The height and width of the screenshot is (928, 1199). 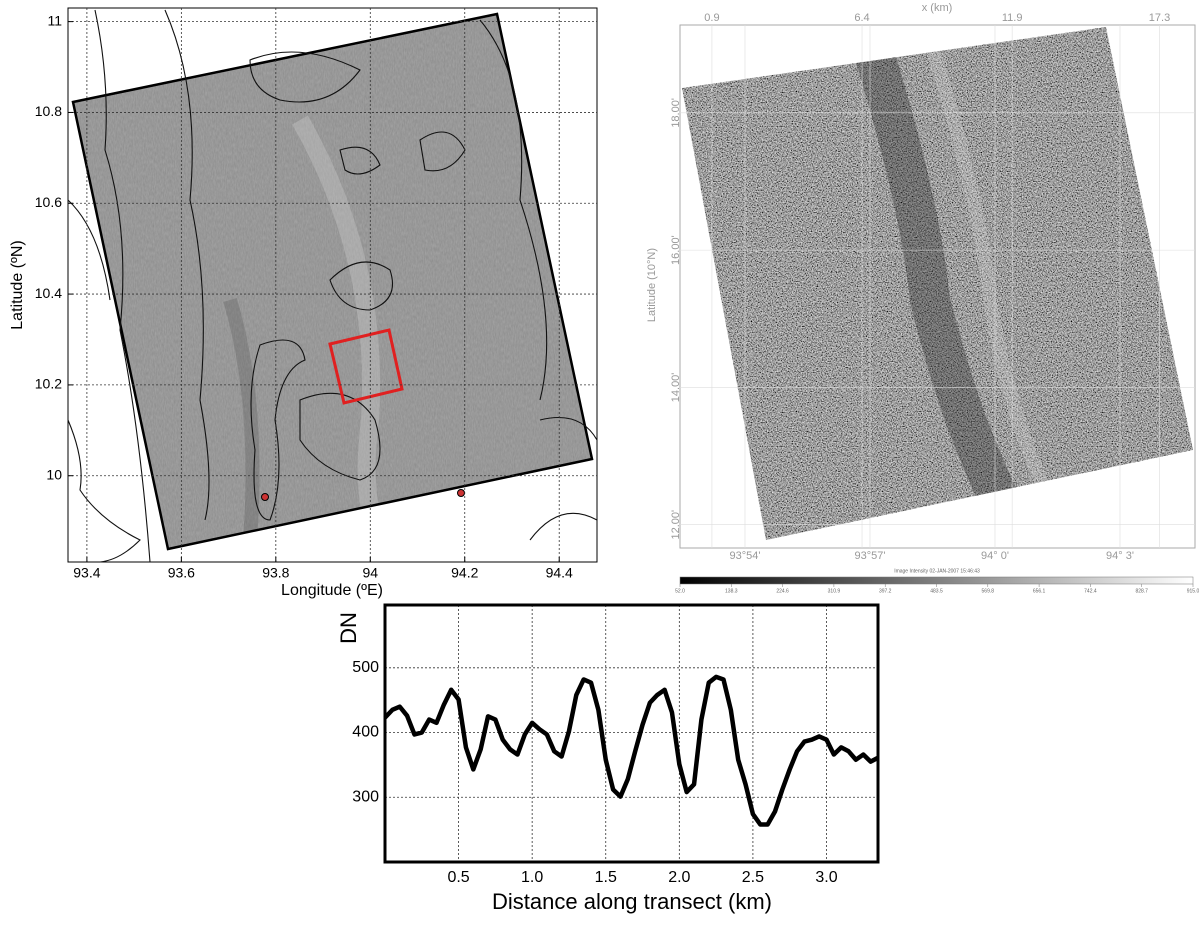 I want to click on colorbar-tick-label: 915.0, so click(x=1193, y=591).